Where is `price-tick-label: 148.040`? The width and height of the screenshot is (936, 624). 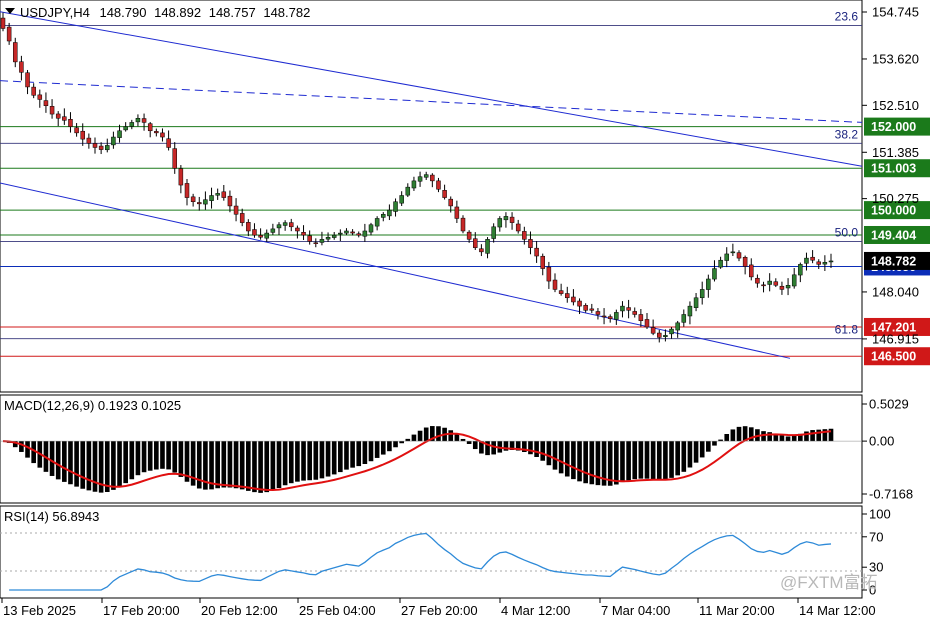
price-tick-label: 148.040 is located at coordinates (895, 291).